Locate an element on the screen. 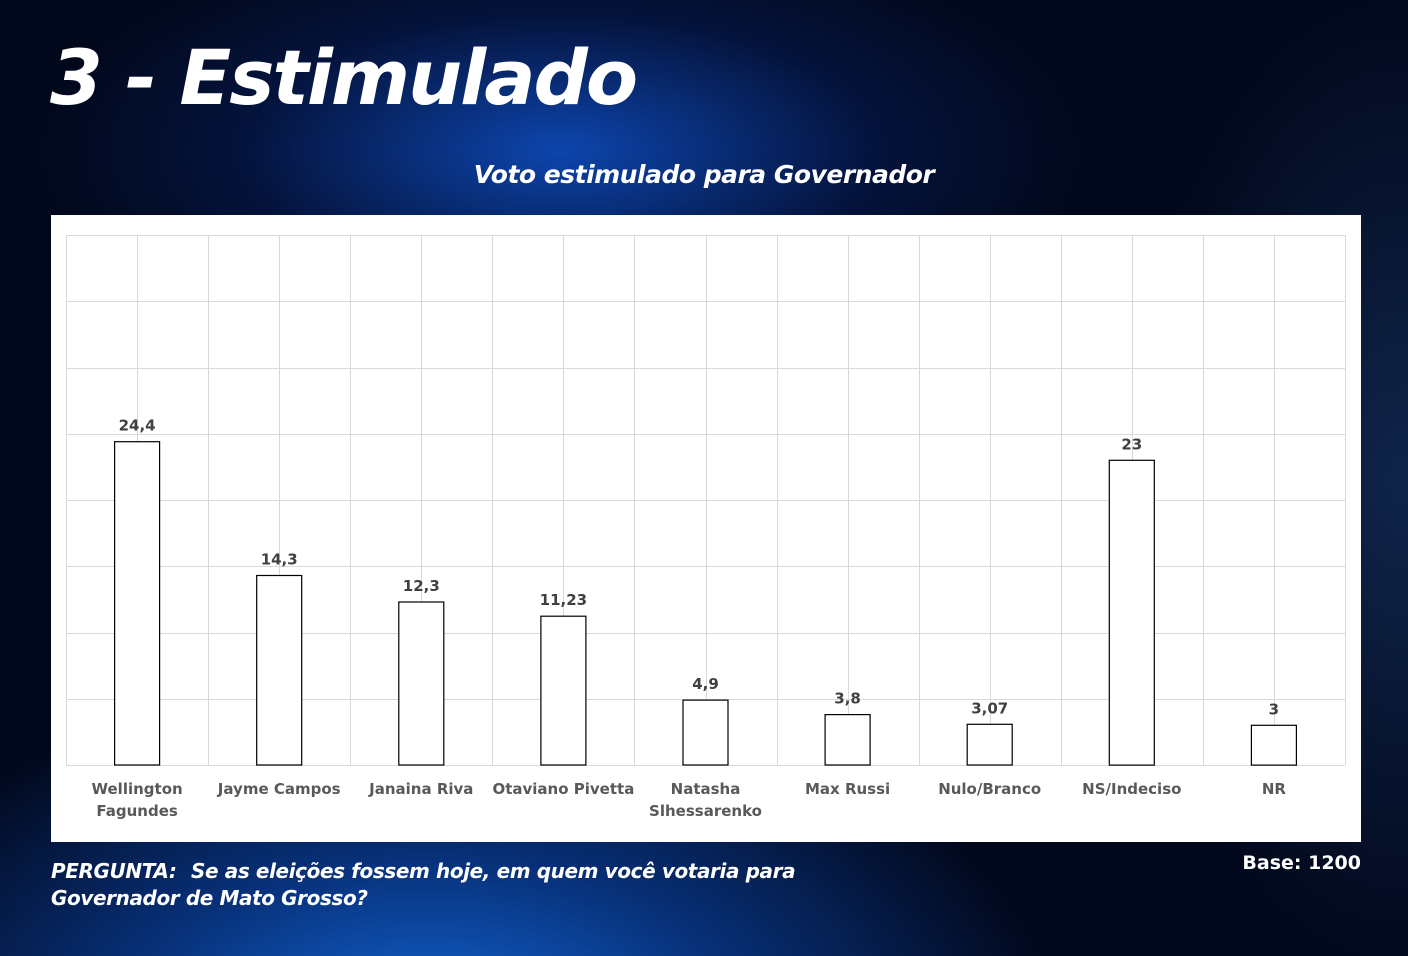 The image size is (1408, 956). category-label: Slhessarenko is located at coordinates (705, 811).